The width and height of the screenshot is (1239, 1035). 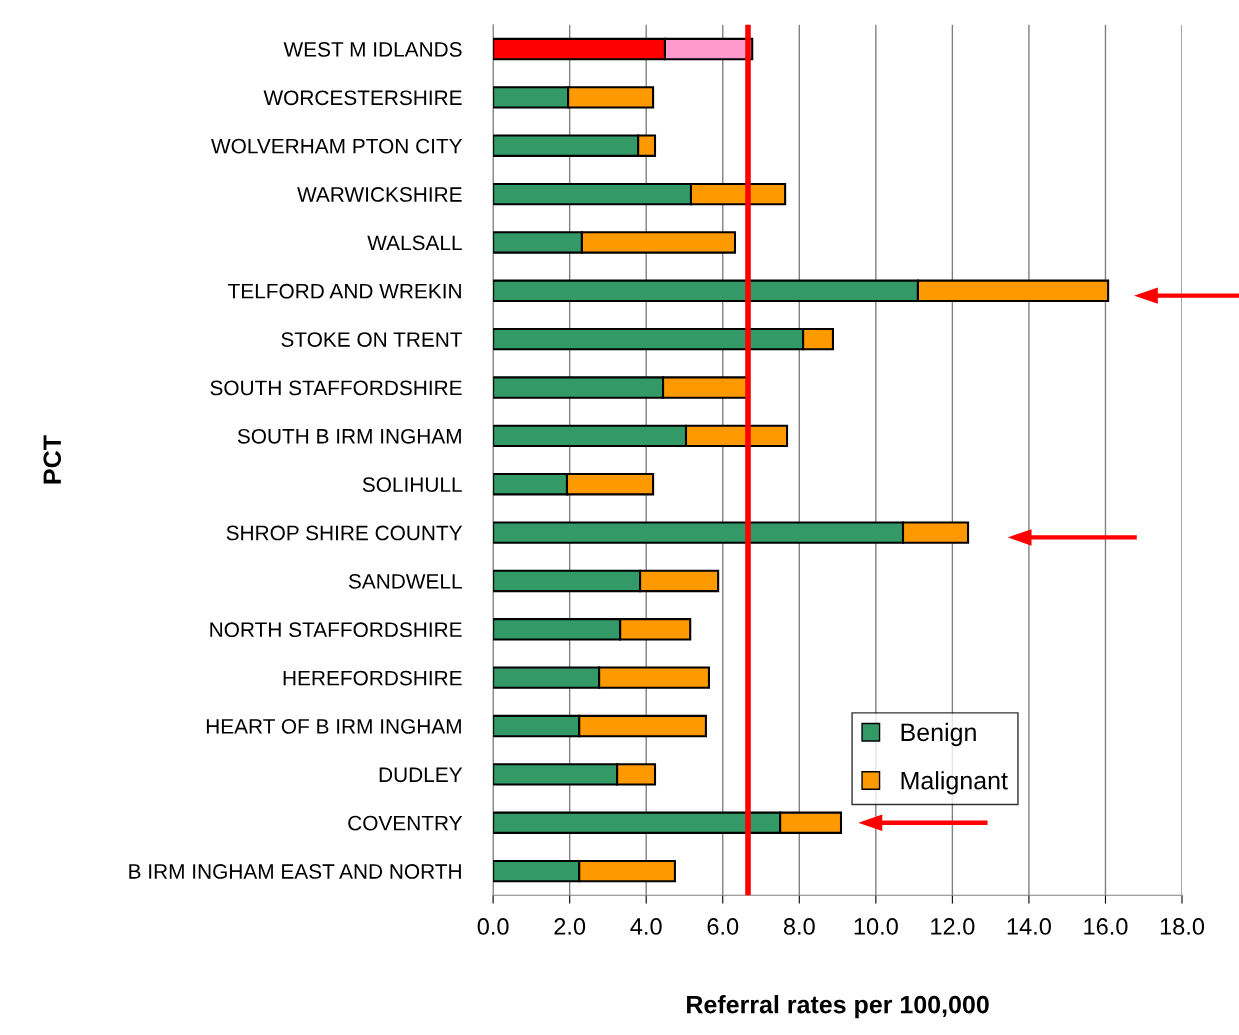 I want to click on y-tick-label: SOUTH STAFFORDSHIRE, so click(x=336, y=388).